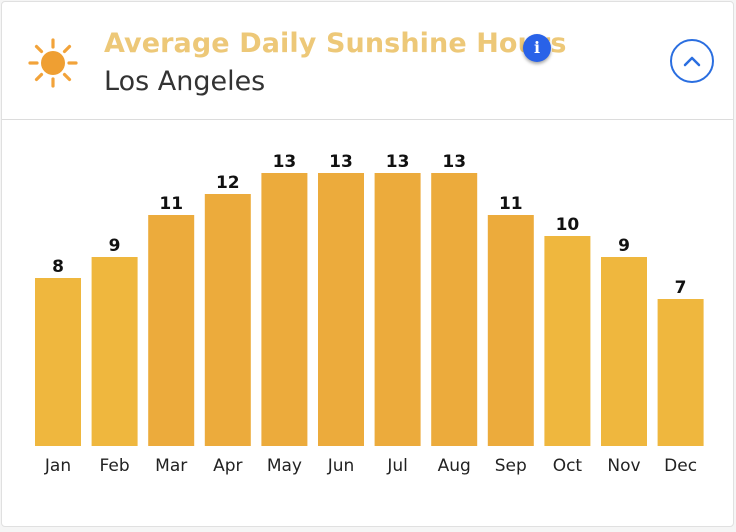  What do you see at coordinates (454, 162) in the screenshot?
I see `data-label-aug: 13` at bounding box center [454, 162].